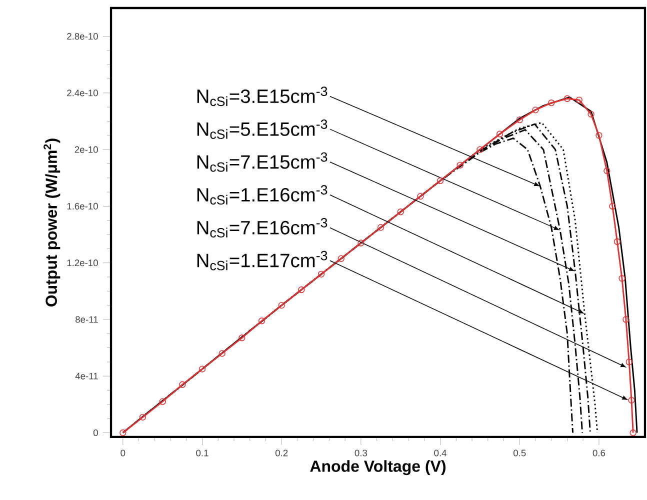 This screenshot has width=647, height=500. Describe the element at coordinates (87, 319) in the screenshot. I see `y-tick-label: 8e-11` at that location.